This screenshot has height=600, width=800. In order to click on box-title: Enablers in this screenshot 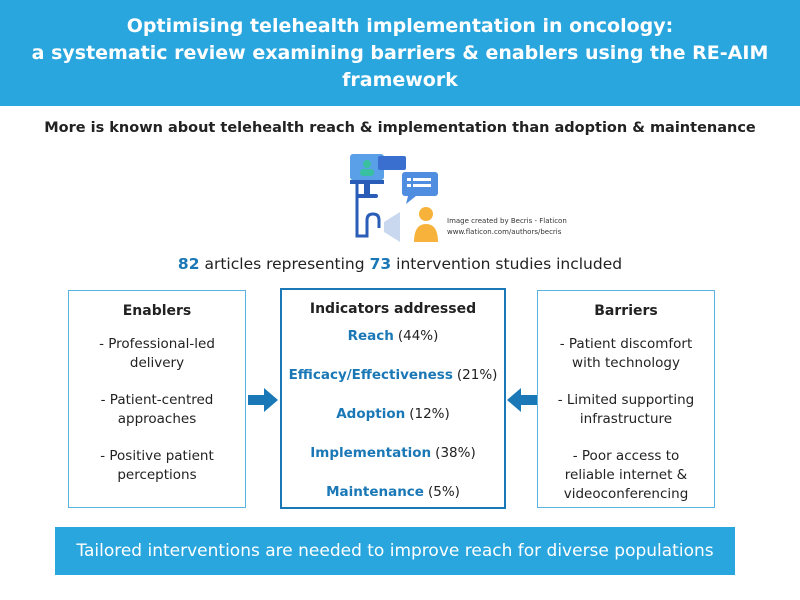, I will do `click(157, 311)`.